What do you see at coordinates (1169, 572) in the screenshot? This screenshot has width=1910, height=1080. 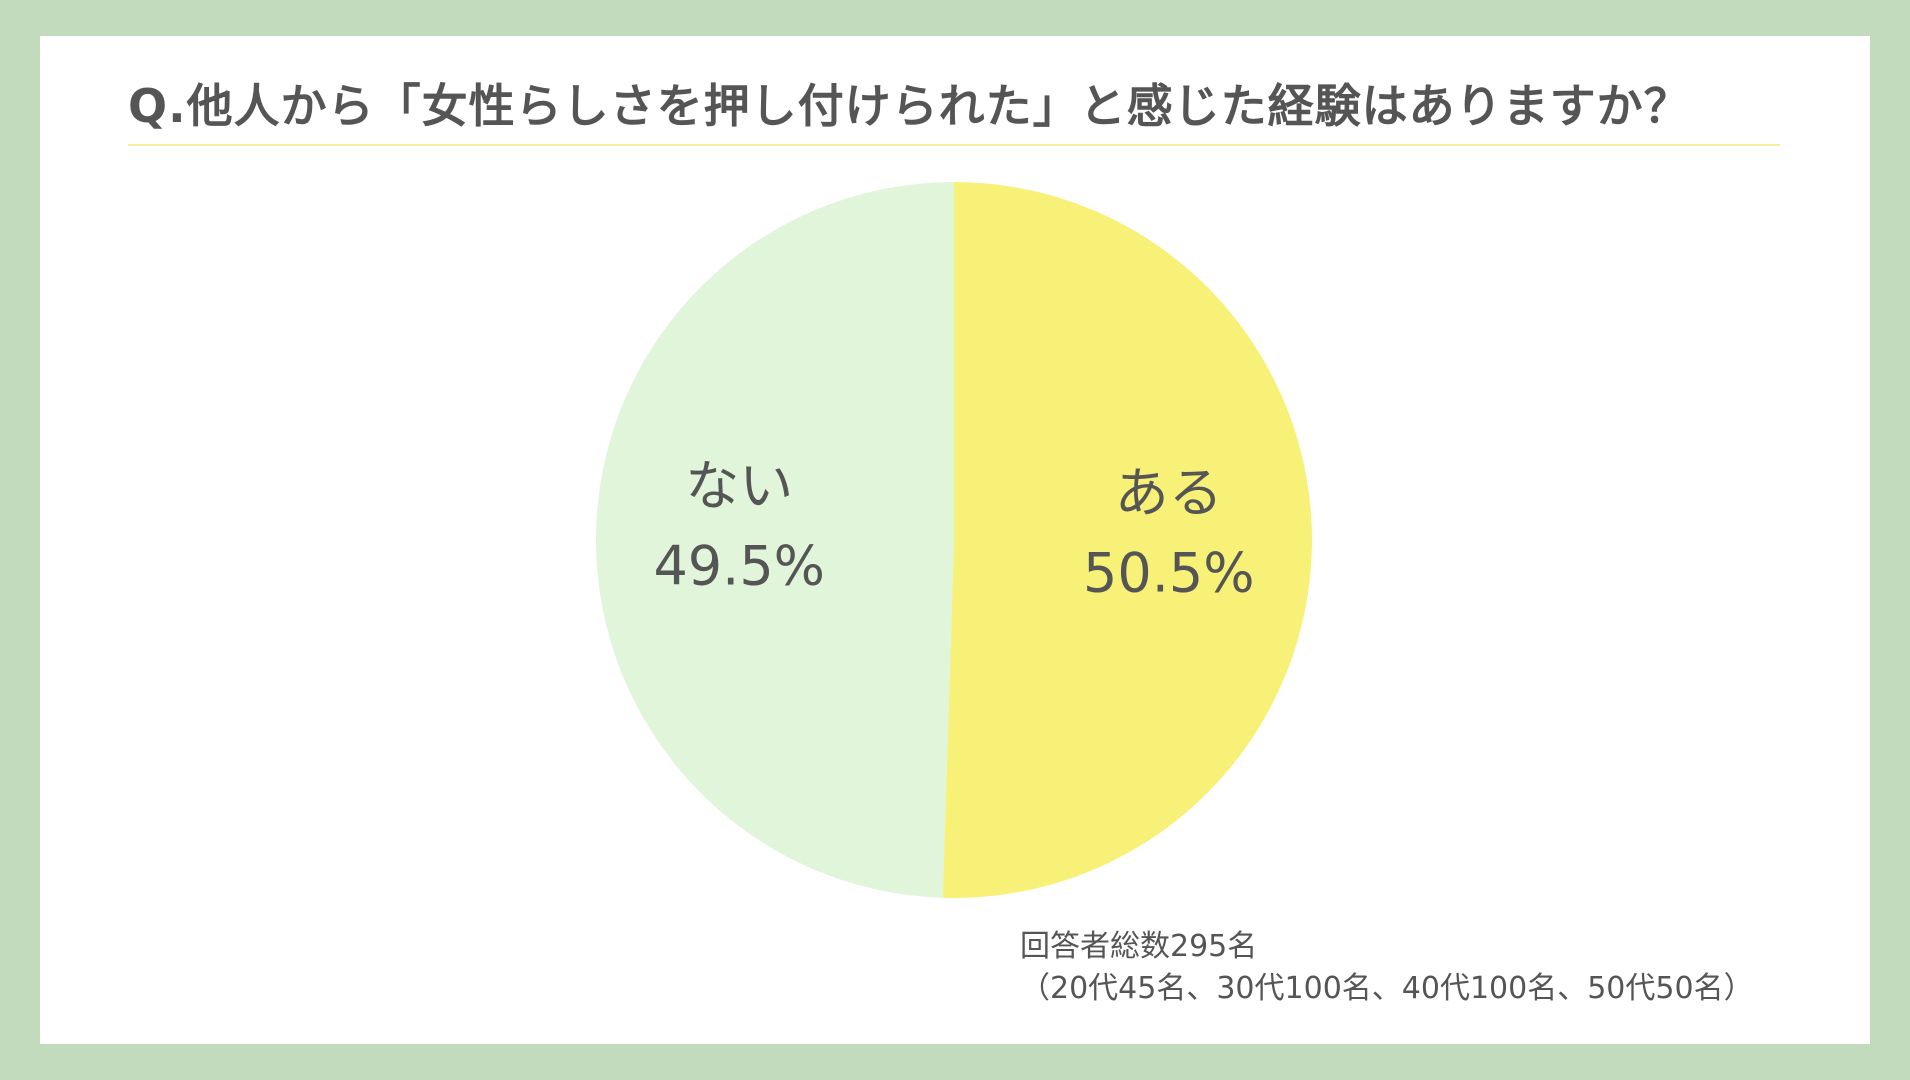 I see `slice-value-0: 50.5%` at bounding box center [1169, 572].